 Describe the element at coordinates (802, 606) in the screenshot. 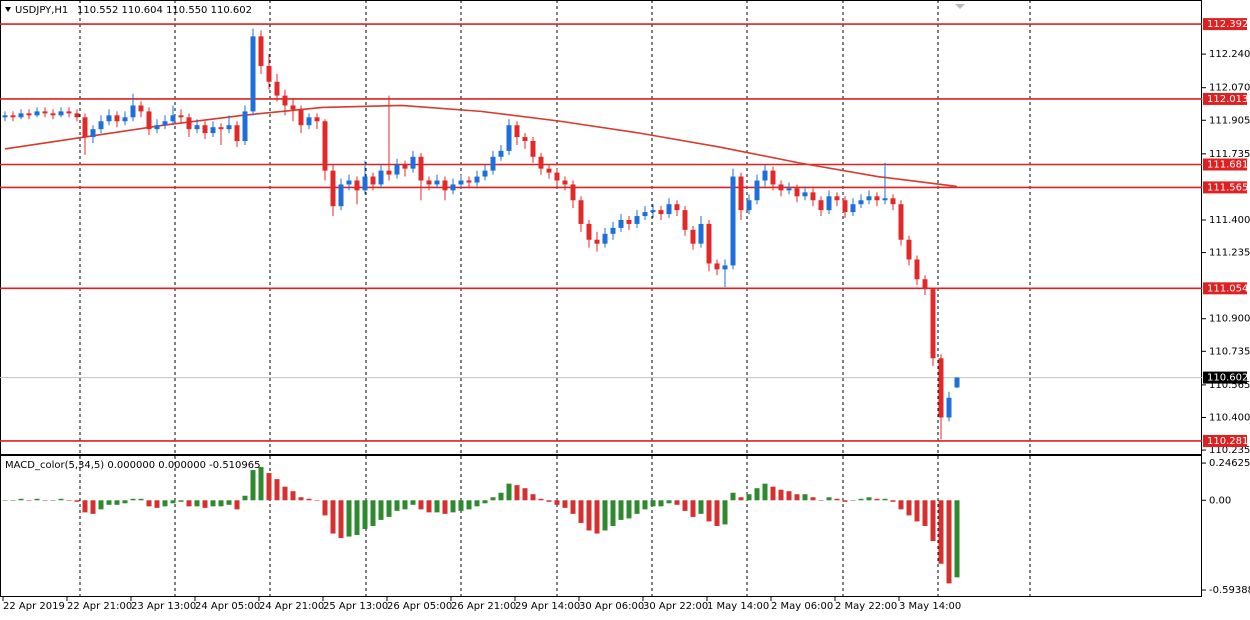

I see `x-tick-label: 2 May 06:00` at that location.